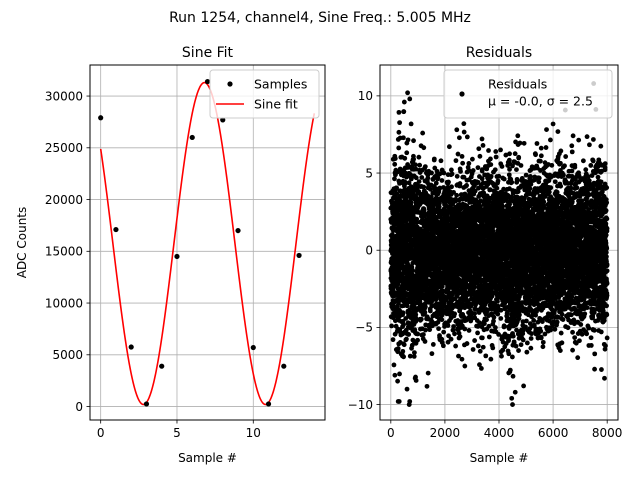 Image resolution: width=640 pixels, height=480 pixels. I want to click on sine-fit-legend-box, so click(264, 94).